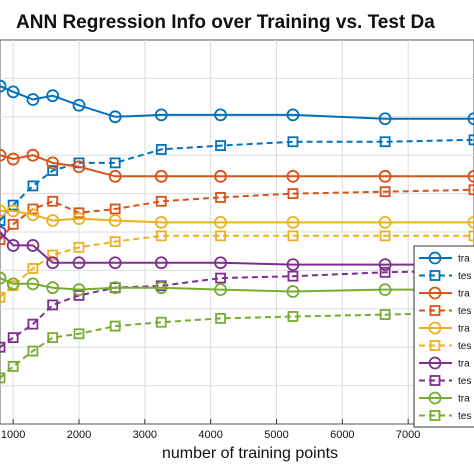 This screenshot has width=474, height=474. Describe the element at coordinates (464, 329) in the screenshot. I see `legend-label-4: tra` at that location.